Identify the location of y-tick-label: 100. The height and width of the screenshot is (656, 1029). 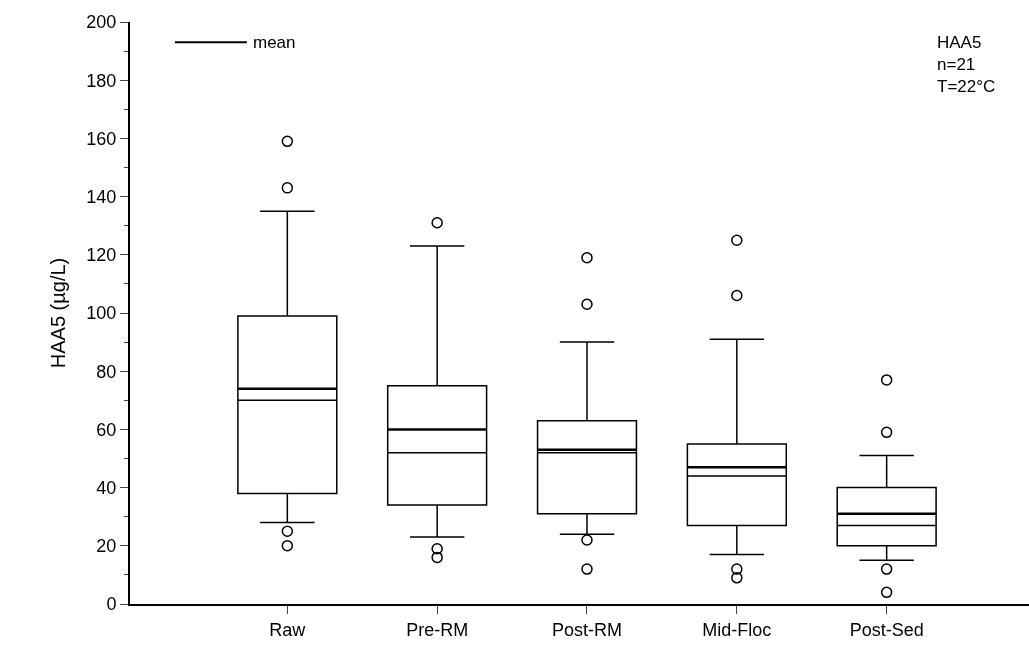
(101, 313).